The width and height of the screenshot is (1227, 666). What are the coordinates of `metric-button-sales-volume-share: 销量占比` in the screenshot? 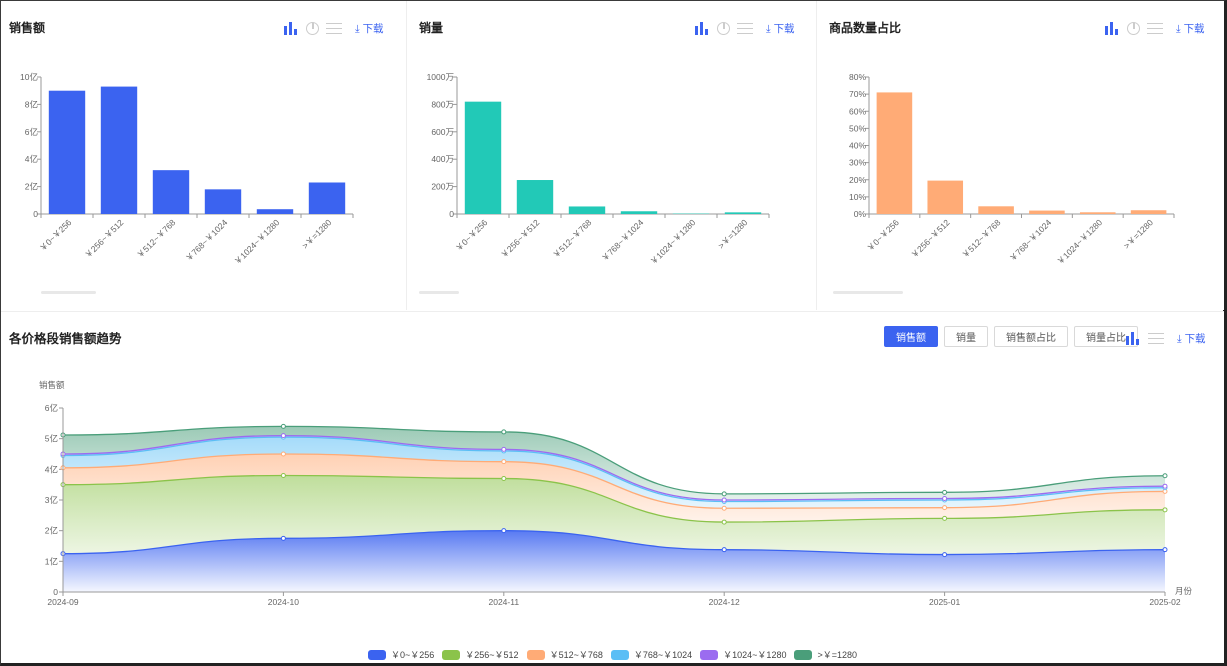 It's located at (1106, 336).